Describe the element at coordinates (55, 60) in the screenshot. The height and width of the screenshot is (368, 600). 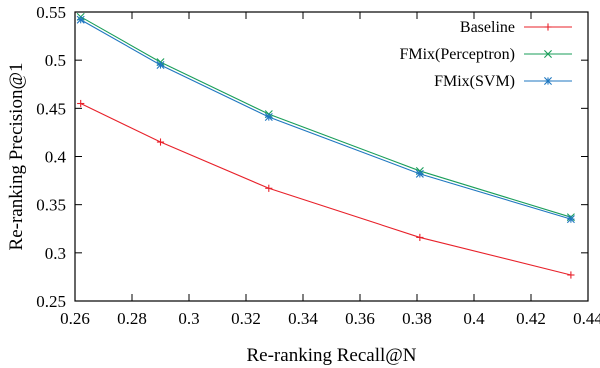
I see `y-tick-label: 0.5` at that location.